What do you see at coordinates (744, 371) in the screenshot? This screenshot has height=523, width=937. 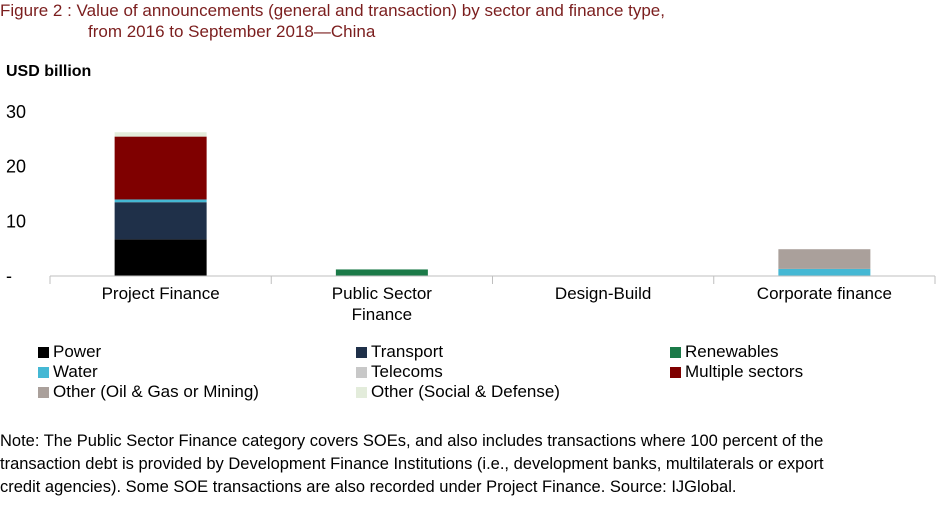 I see `legend-label-5: Multiple sectors` at bounding box center [744, 371].